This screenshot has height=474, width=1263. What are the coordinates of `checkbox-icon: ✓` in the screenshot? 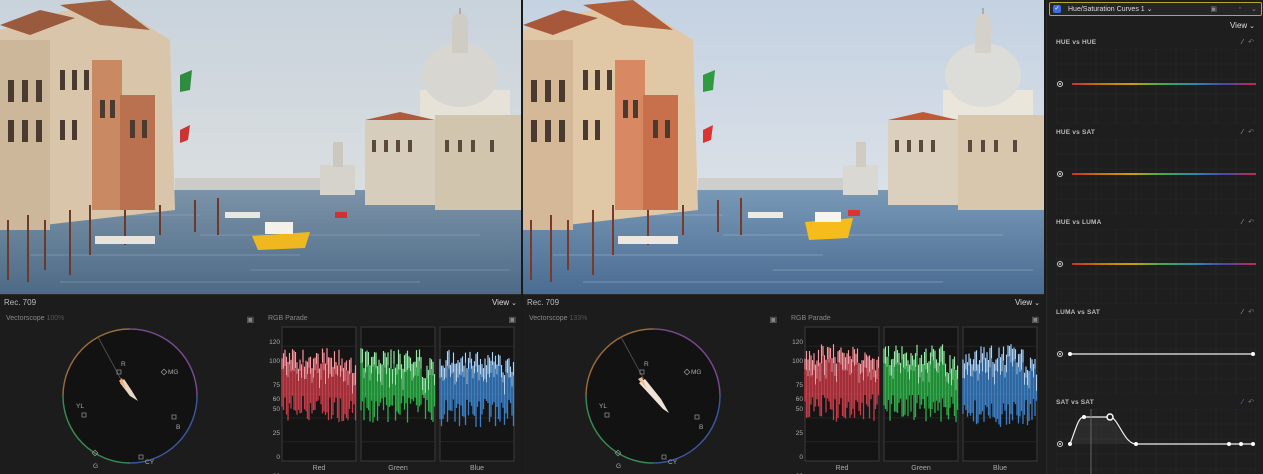 It's located at (1057, 9).